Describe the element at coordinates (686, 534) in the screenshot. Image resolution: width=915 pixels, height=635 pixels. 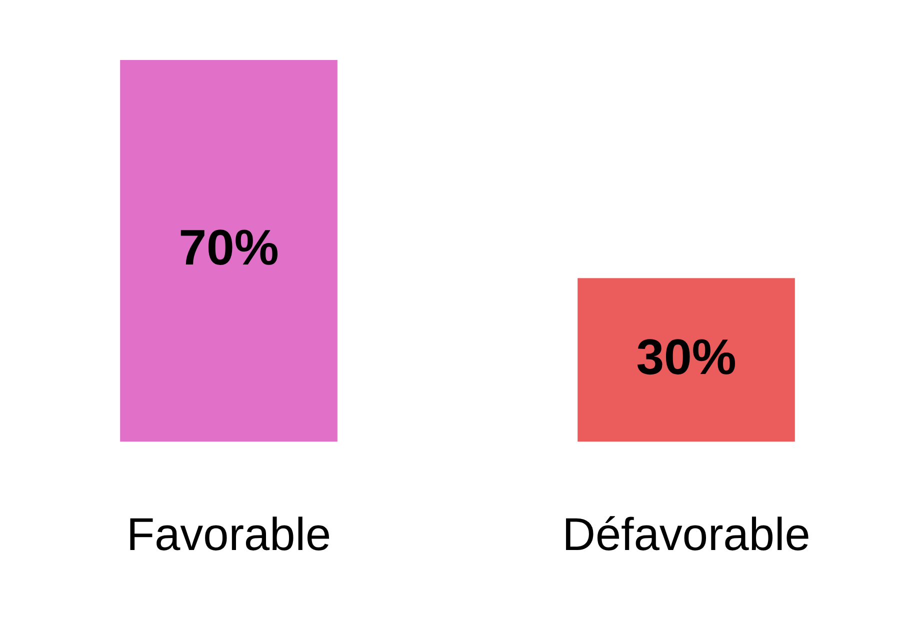
I see `x-tick-label: Défavorable` at that location.